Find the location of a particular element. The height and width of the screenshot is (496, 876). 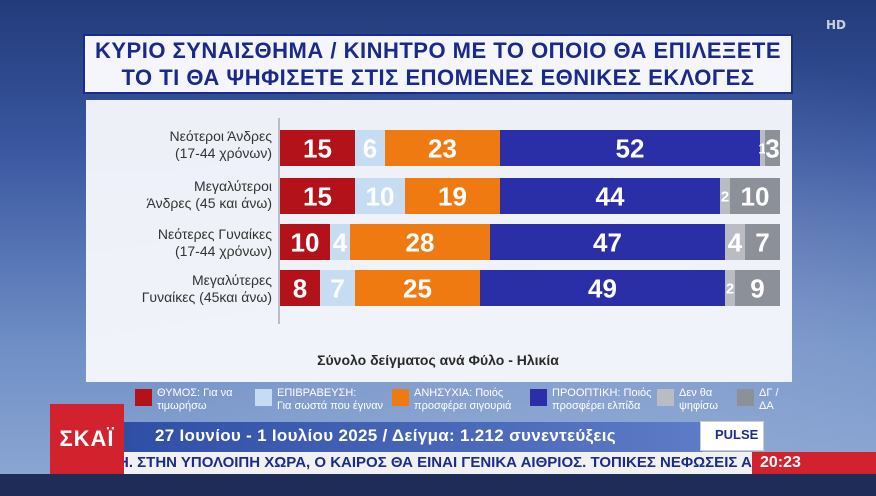

data-label-reward: 4 is located at coordinates (340, 242).